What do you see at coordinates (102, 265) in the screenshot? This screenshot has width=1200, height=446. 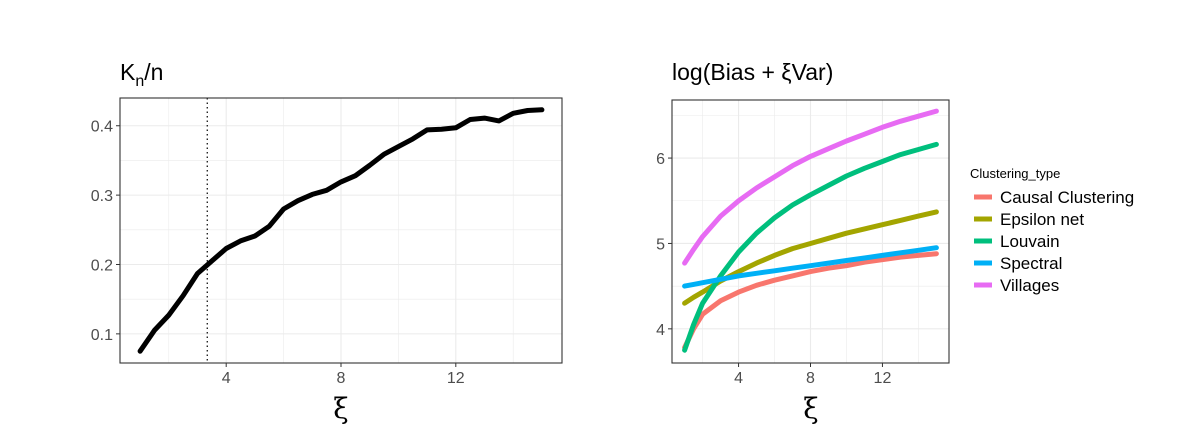 I see `y-tick-label: 0.2` at bounding box center [102, 265].